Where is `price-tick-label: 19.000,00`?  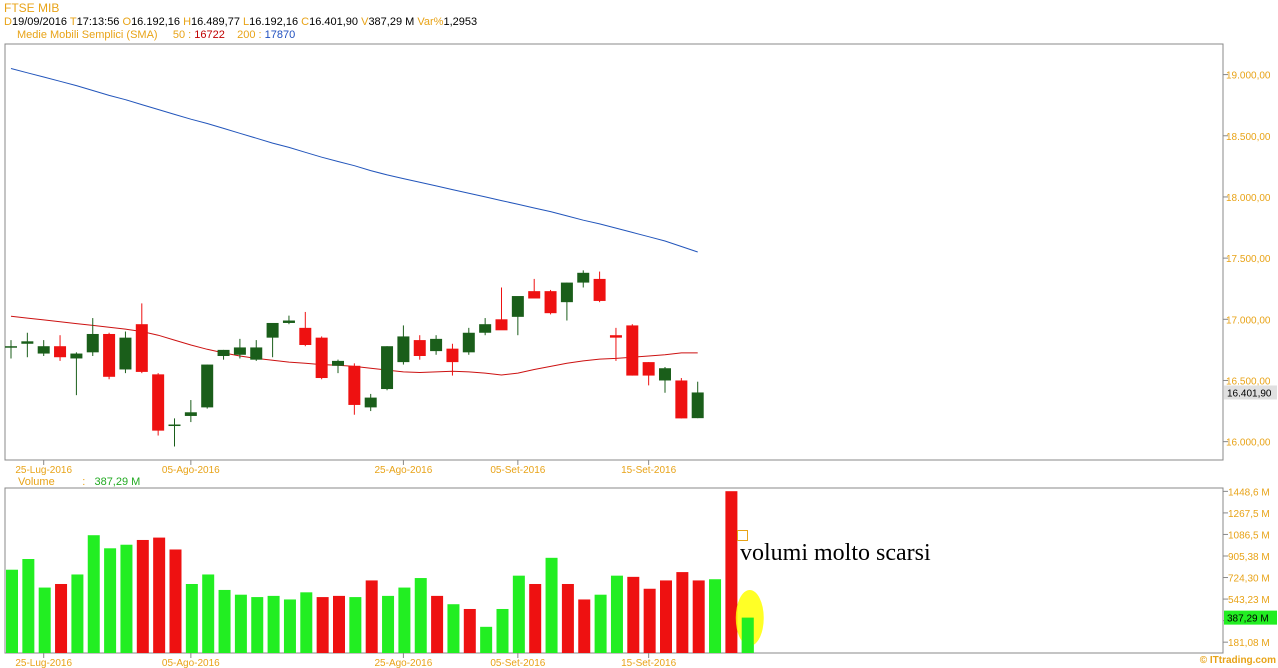
price-tick-label: 19.000,00 is located at coordinates (1248, 76).